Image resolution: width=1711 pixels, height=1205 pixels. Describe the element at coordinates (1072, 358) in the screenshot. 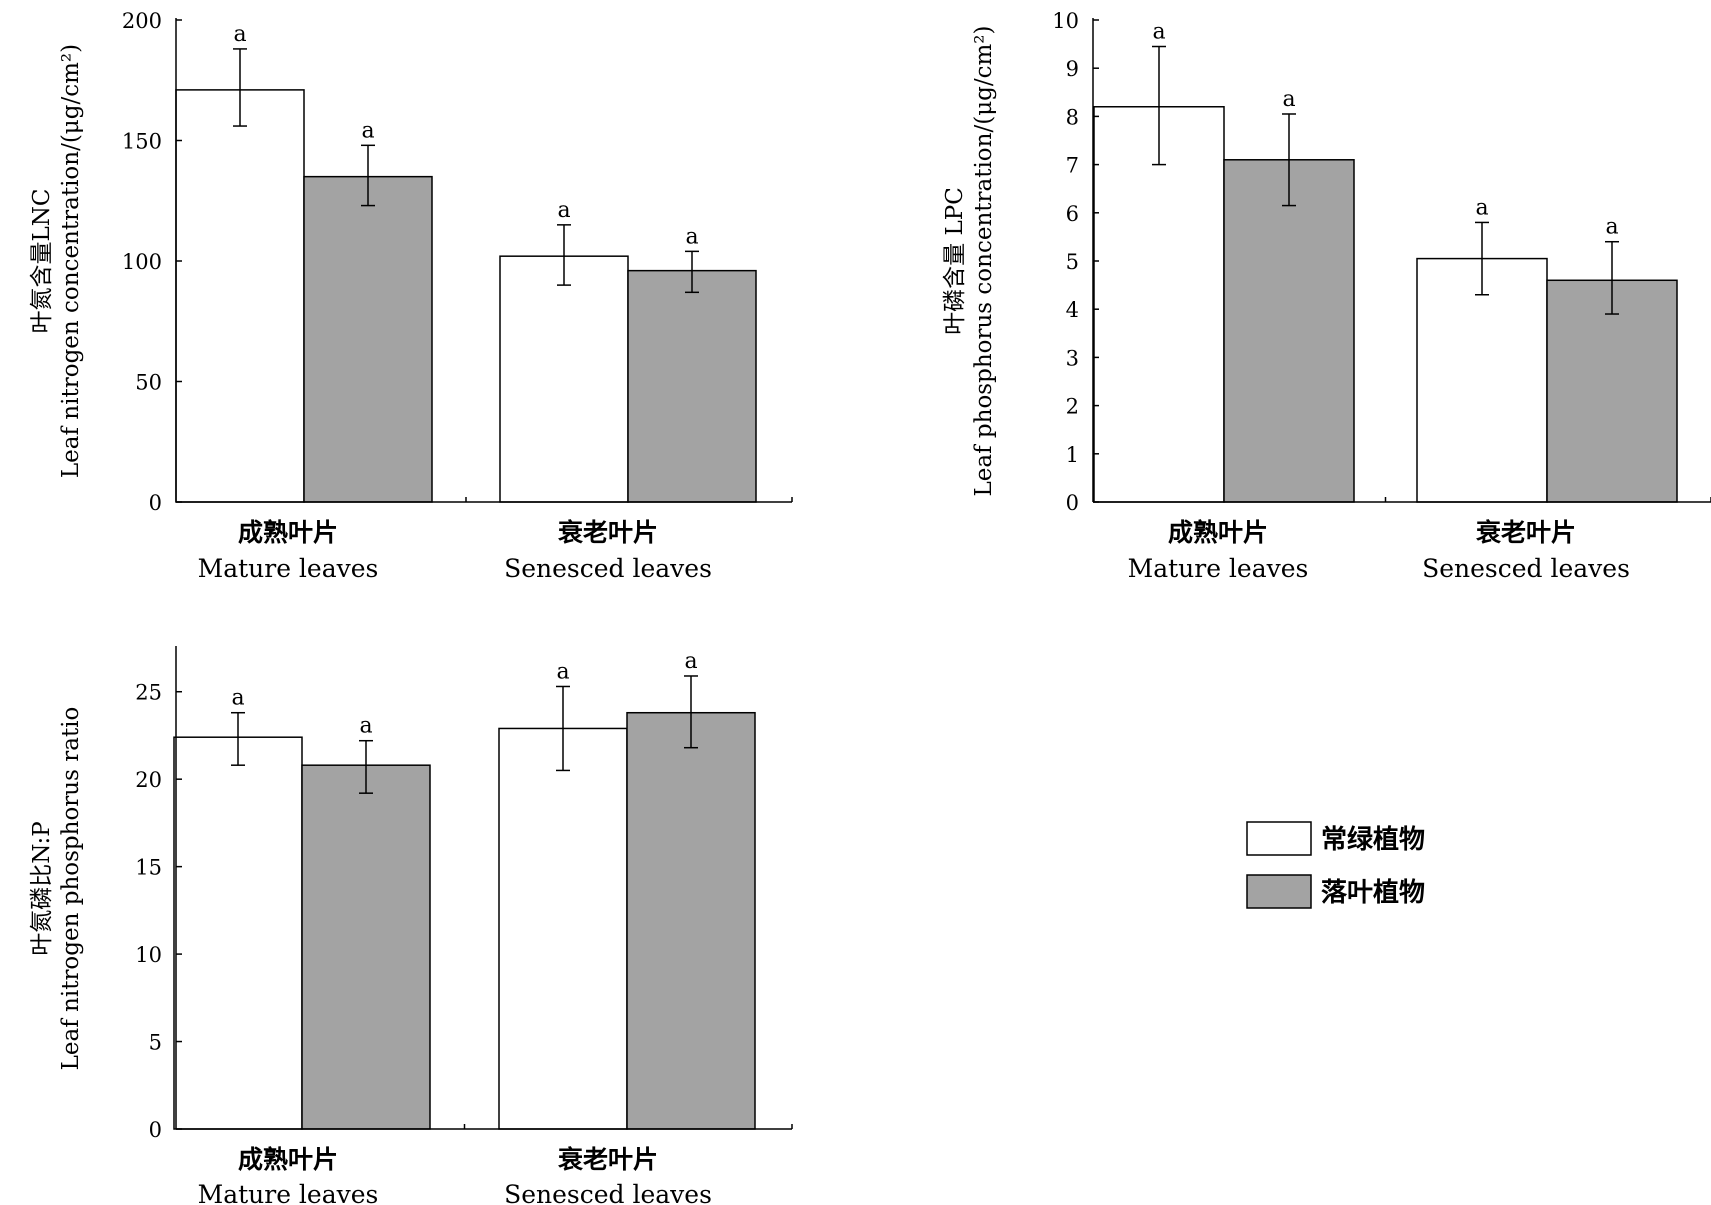

I see `y-tick-label: 3` at that location.